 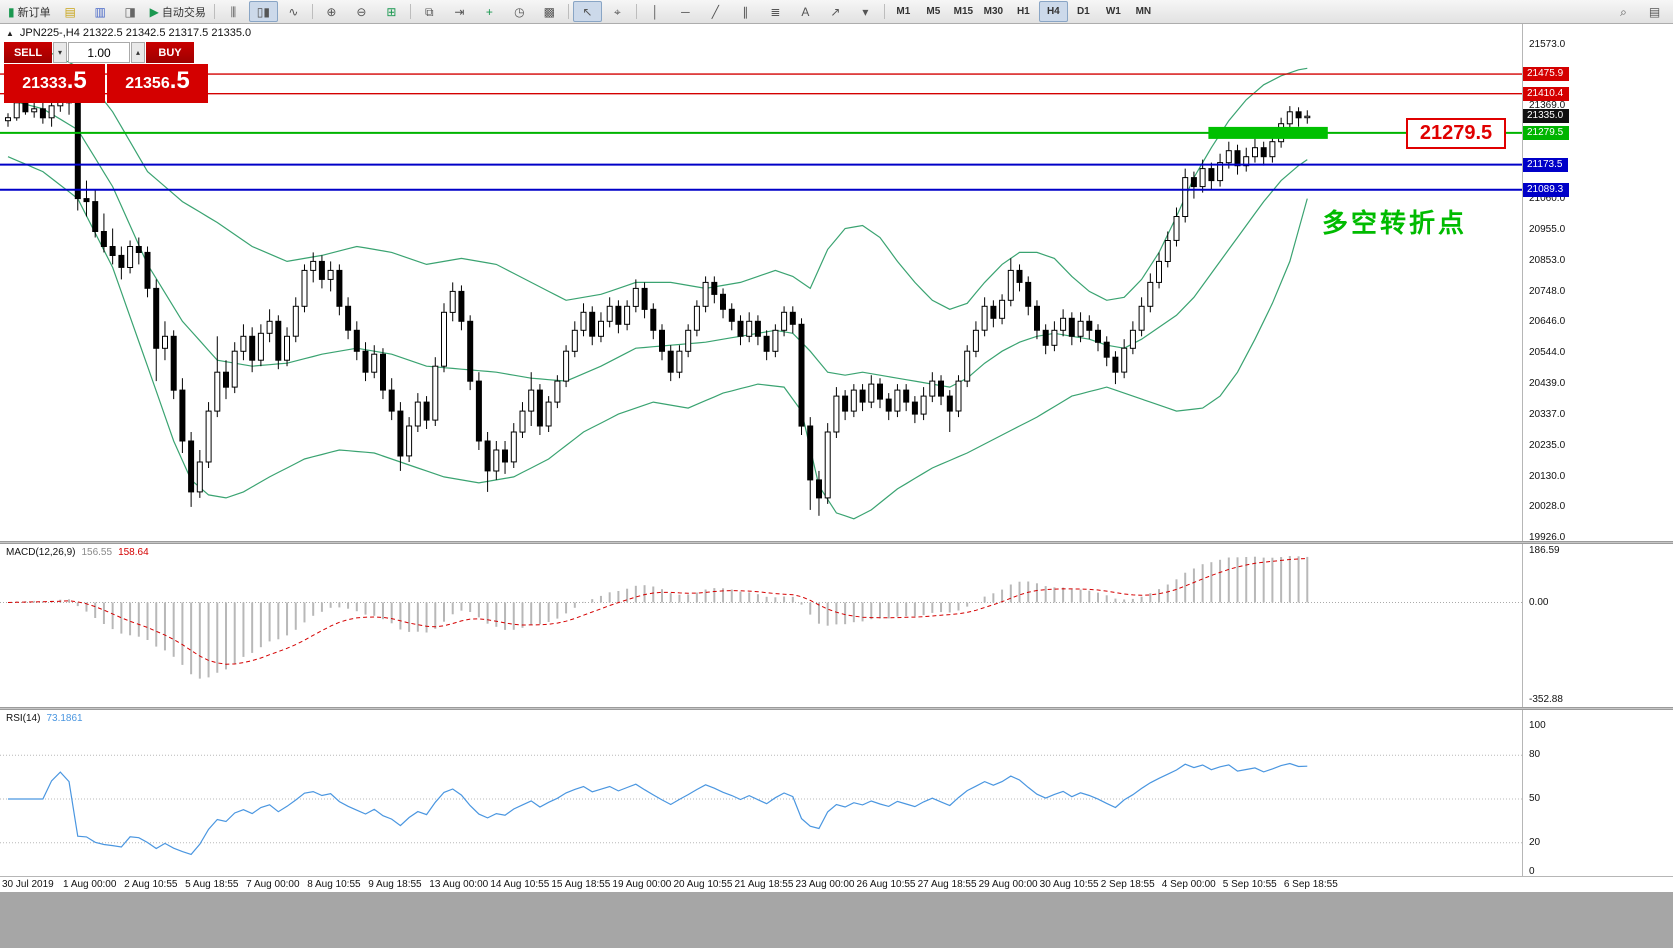 I want to click on vertical-line-button: │, so click(x=655, y=11).